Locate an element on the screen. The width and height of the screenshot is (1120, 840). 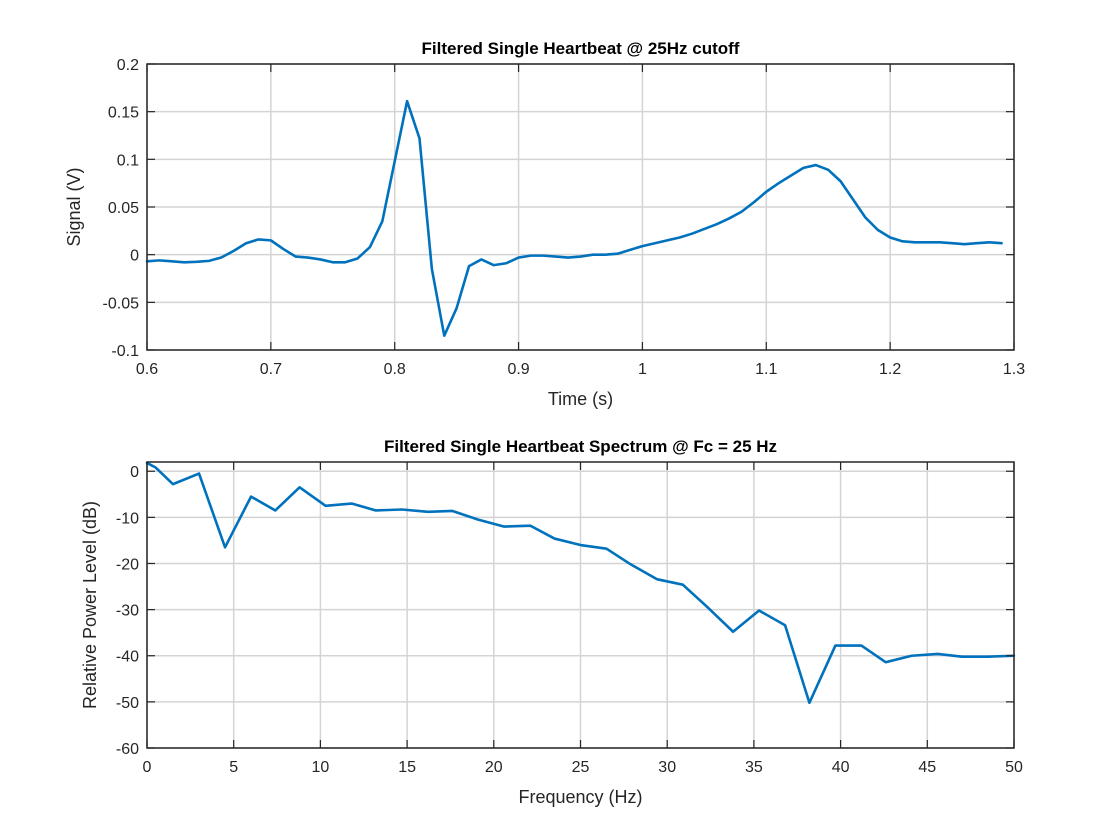
y-tick-label: -60 is located at coordinates (127, 749).